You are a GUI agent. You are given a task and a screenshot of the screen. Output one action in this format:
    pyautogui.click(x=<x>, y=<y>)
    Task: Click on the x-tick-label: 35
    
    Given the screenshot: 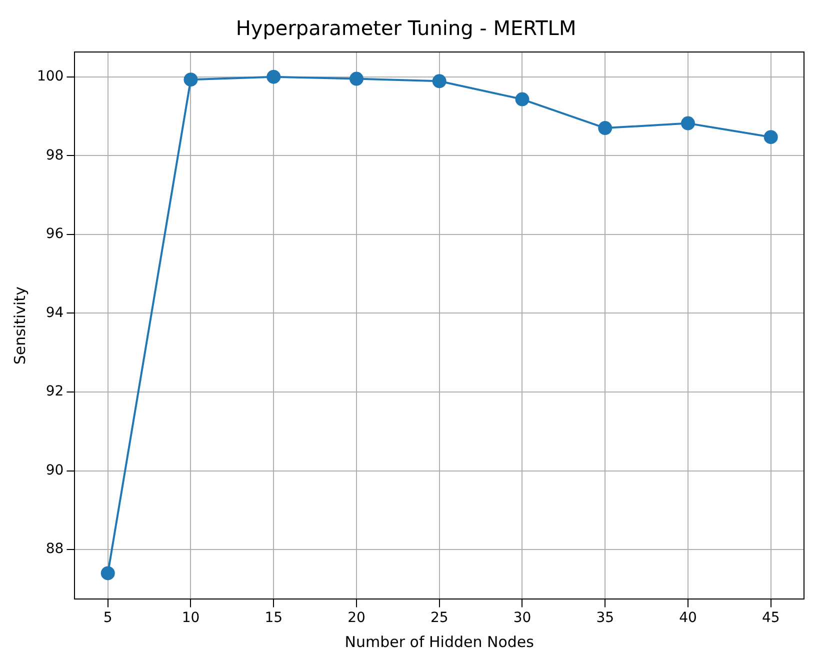 What is the action you would take?
    pyautogui.click(x=605, y=618)
    